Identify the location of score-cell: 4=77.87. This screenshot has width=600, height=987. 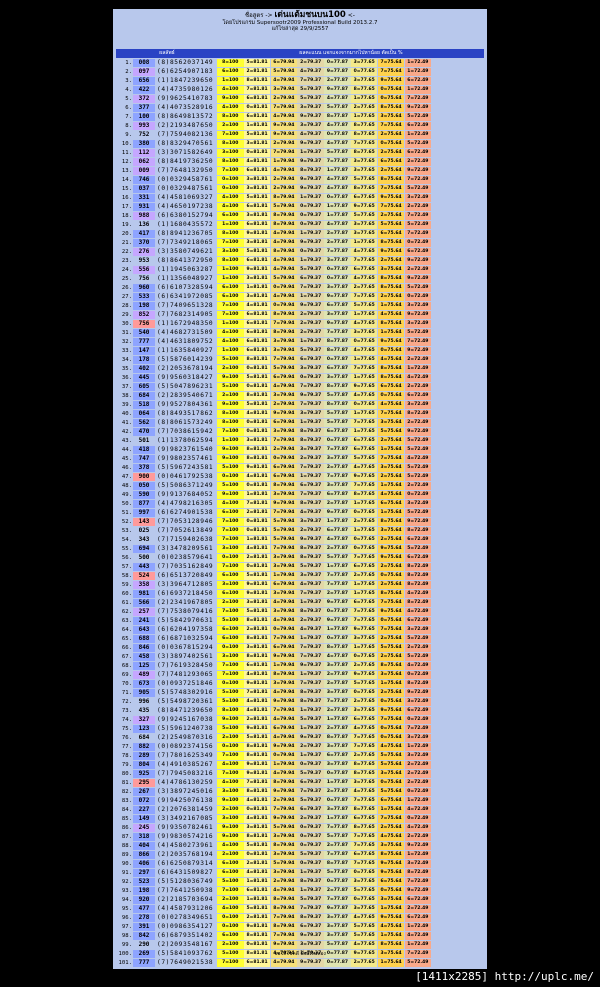
(337, 143).